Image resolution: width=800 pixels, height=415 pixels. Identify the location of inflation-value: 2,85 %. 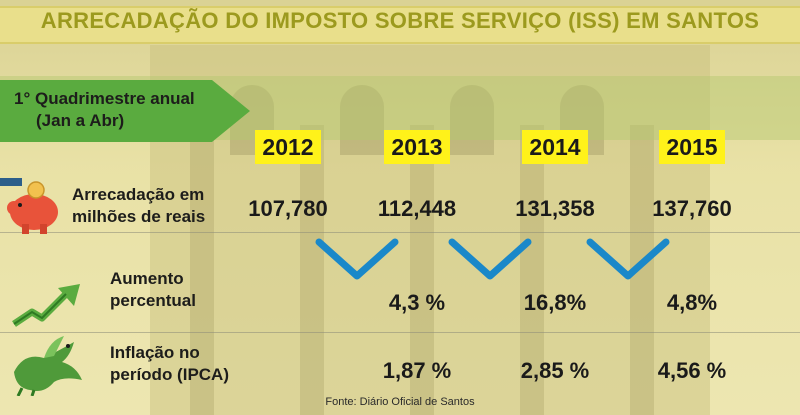
(555, 370).